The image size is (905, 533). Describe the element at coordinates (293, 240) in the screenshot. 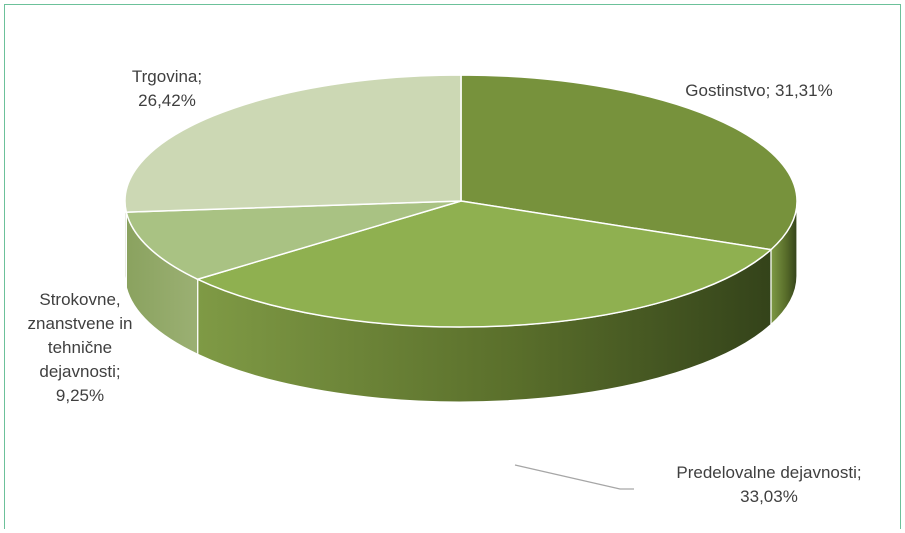

I see `pie-slice-strokovne-znanstvene-in-tehnicne-dejavnosti` at that location.